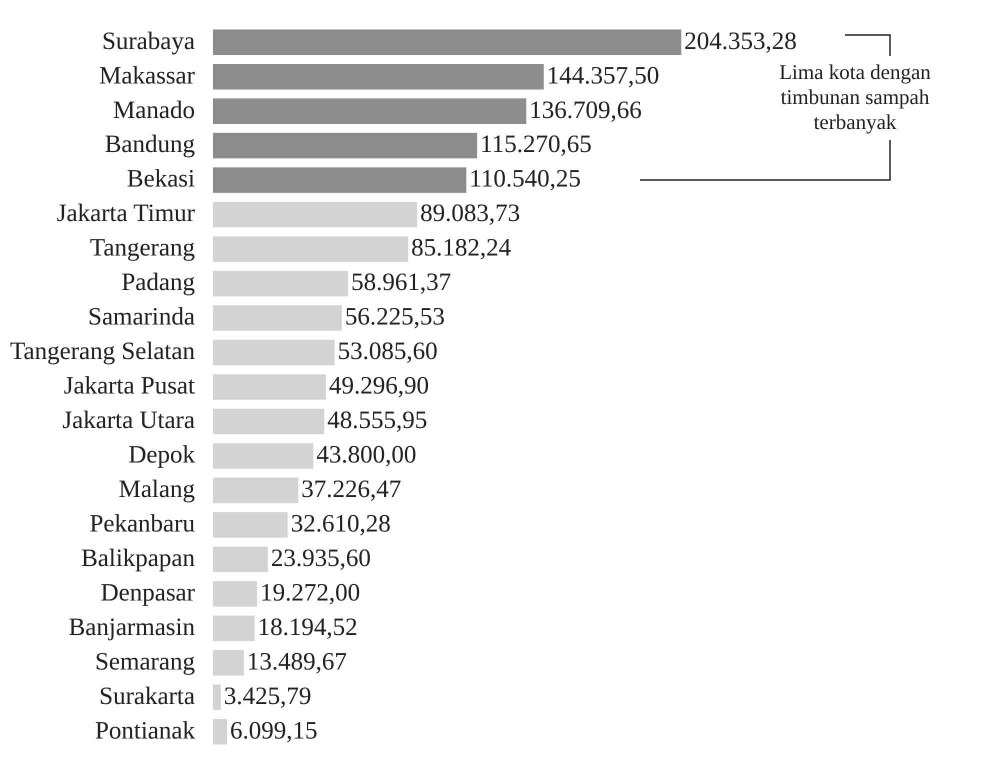  What do you see at coordinates (401, 282) in the screenshot?
I see `data-label: 58.961,37` at bounding box center [401, 282].